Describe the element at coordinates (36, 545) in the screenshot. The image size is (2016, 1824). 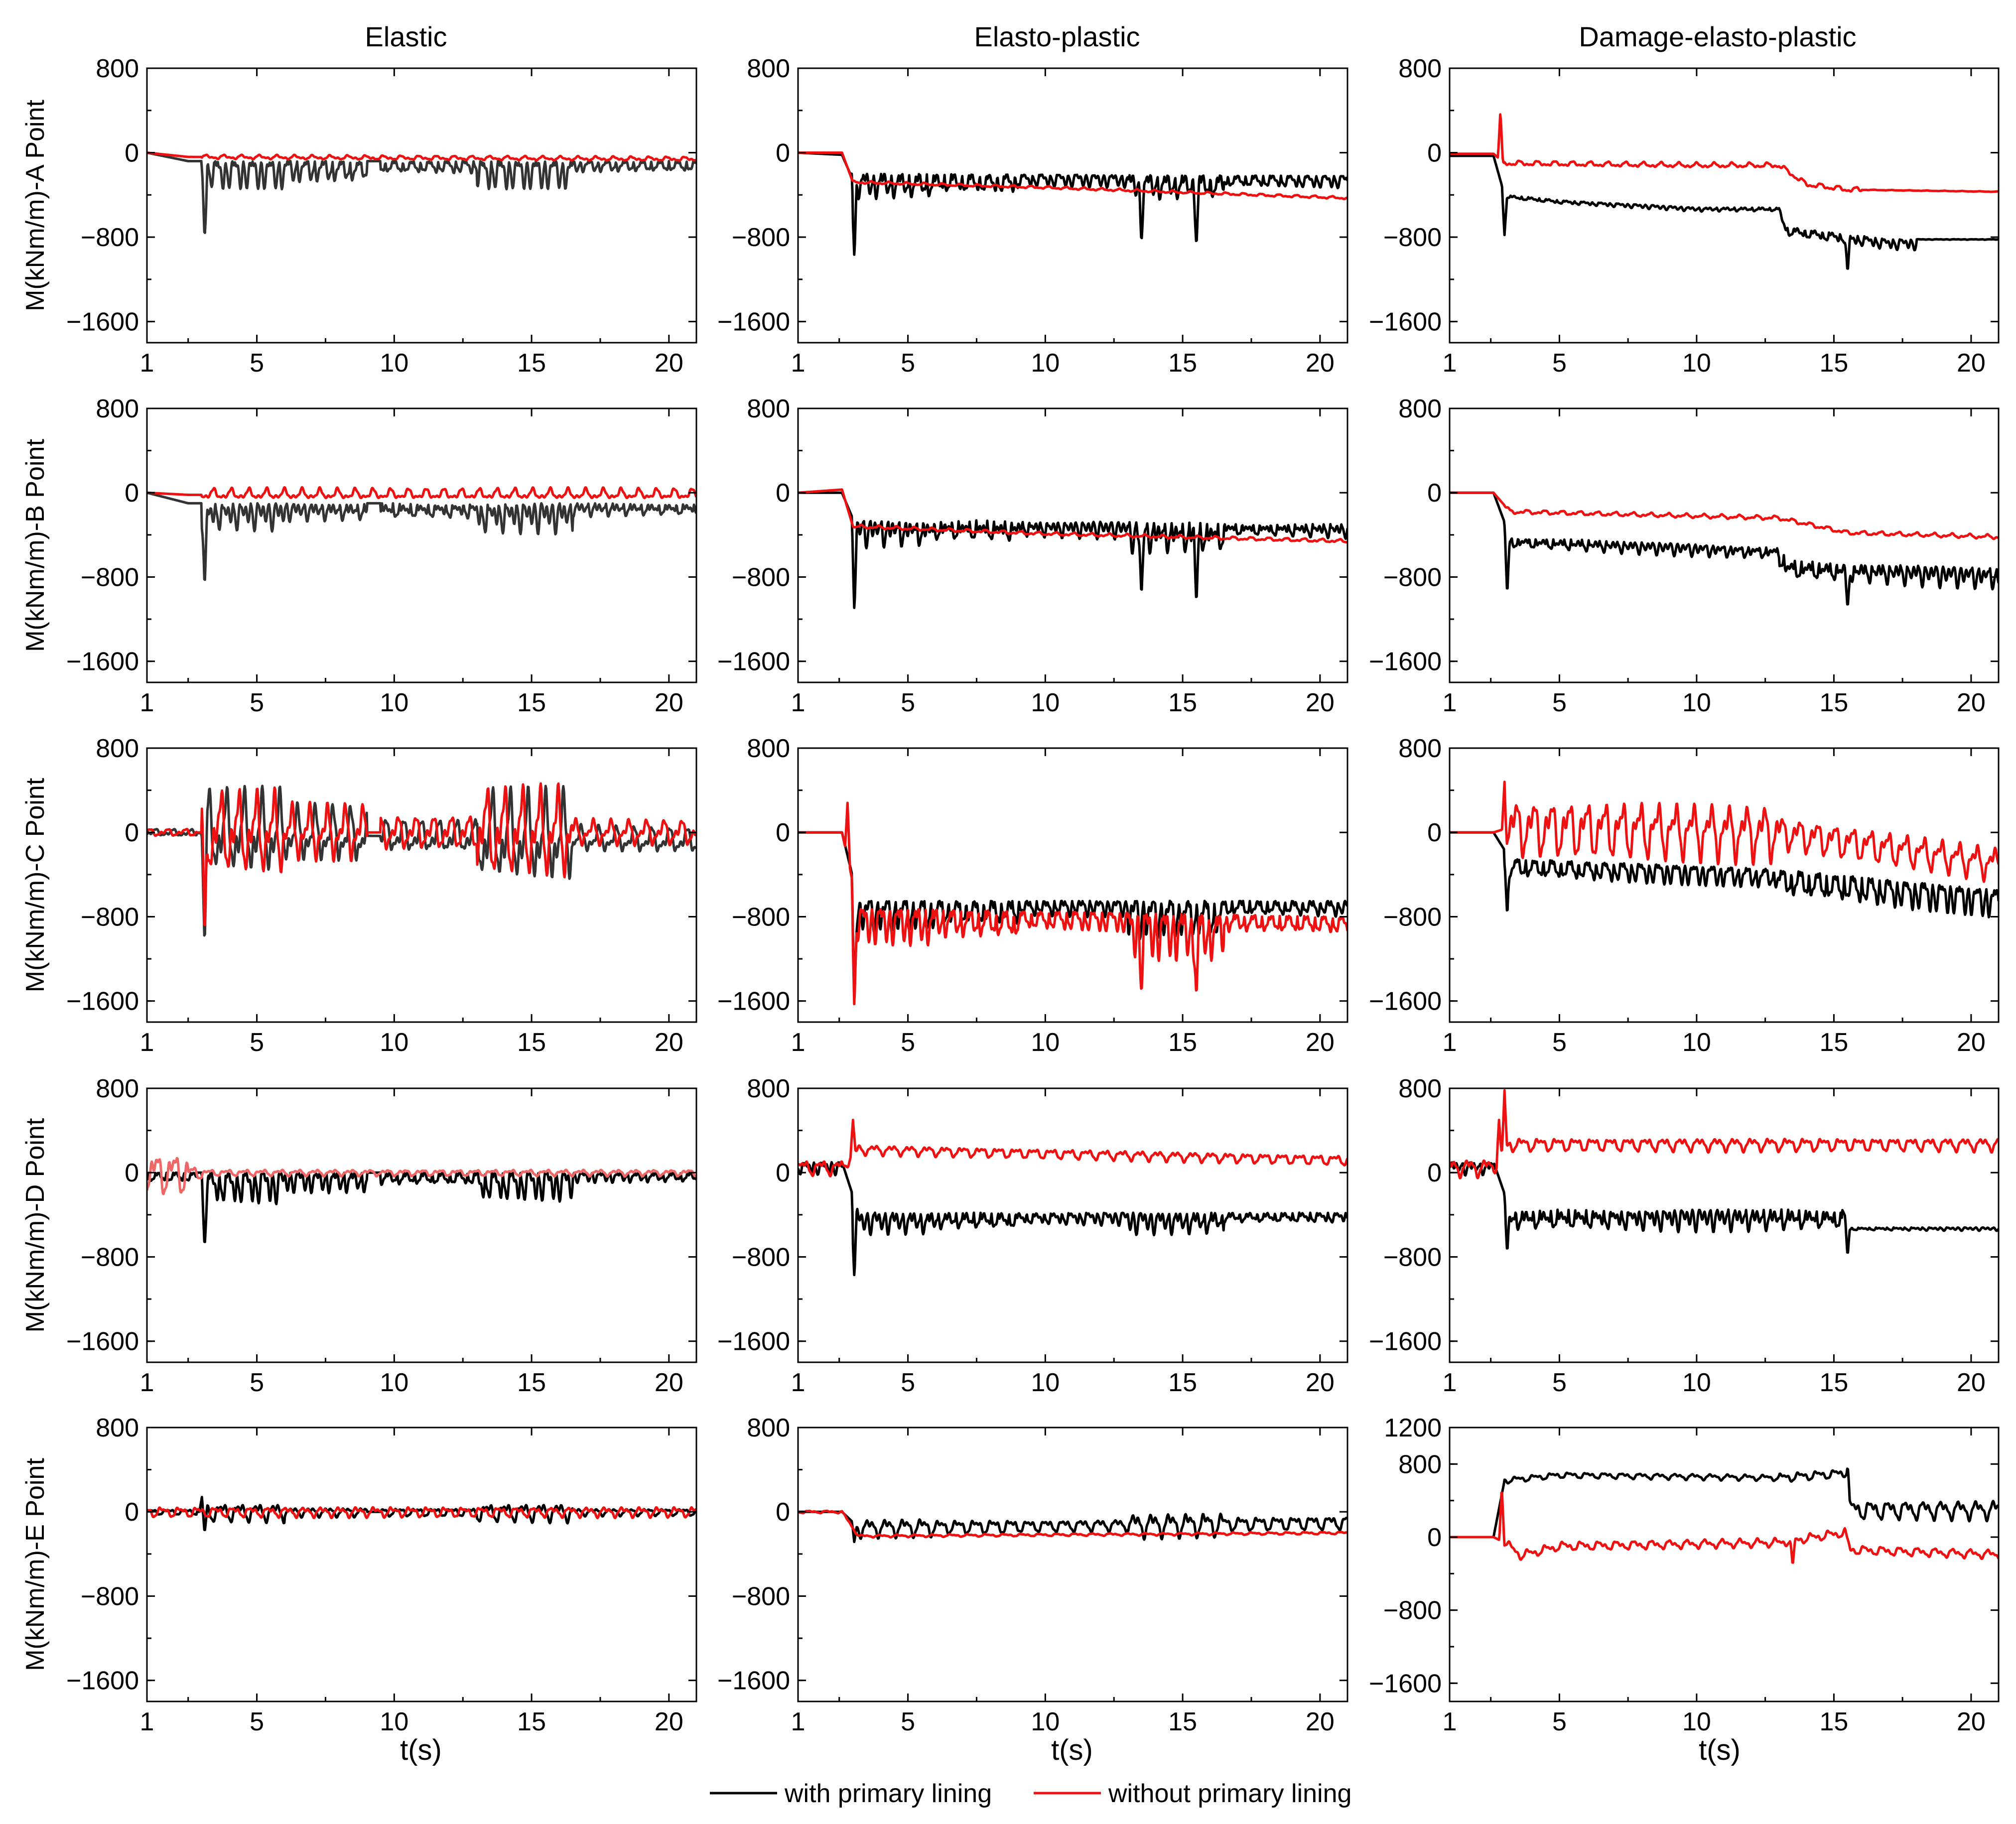
I see `y-axis-title-row-2: M(kNm/m)-B Point` at that location.